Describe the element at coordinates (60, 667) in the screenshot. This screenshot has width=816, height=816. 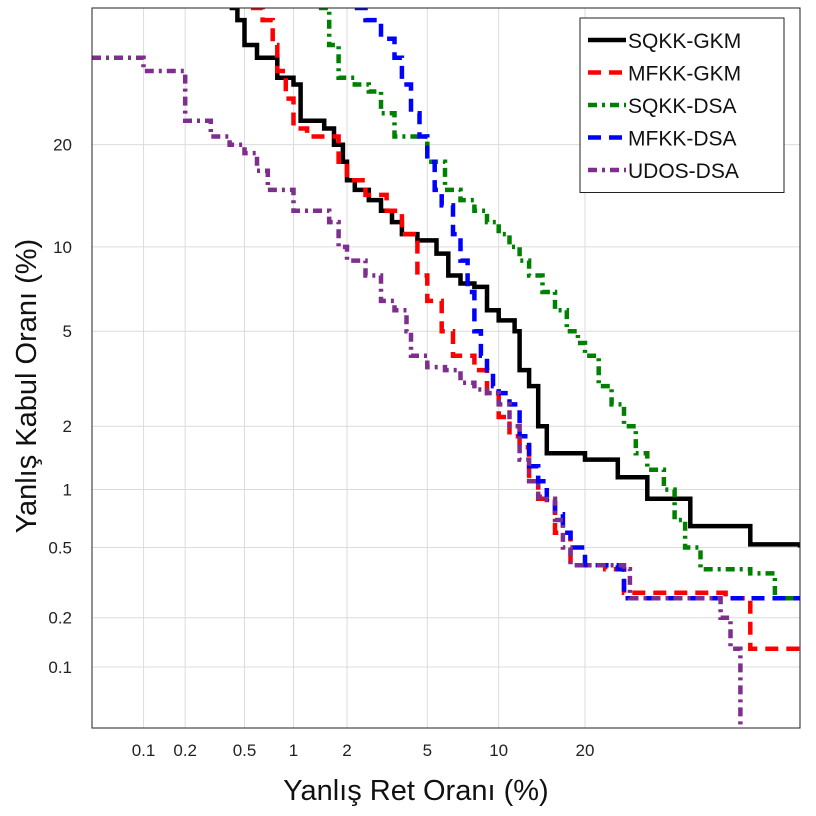
I see `y-tick-label: 0.1` at that location.